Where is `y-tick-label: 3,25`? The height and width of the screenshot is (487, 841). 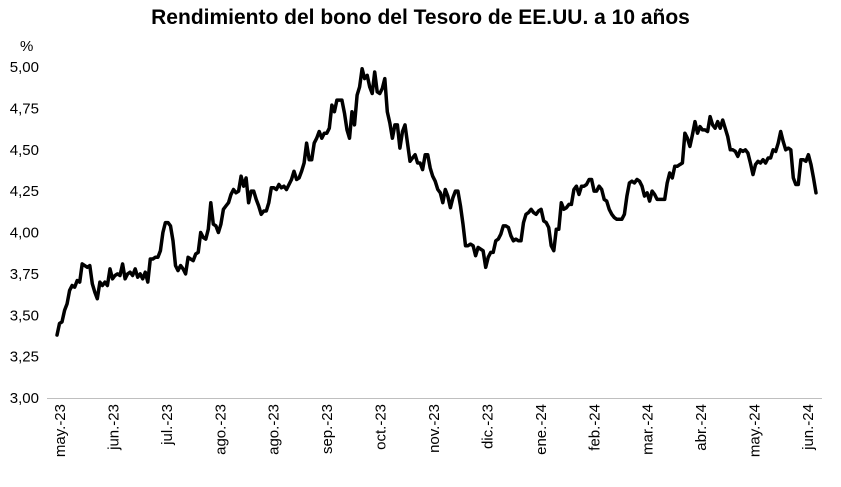 y-tick-label: 3,25 is located at coordinates (24, 357).